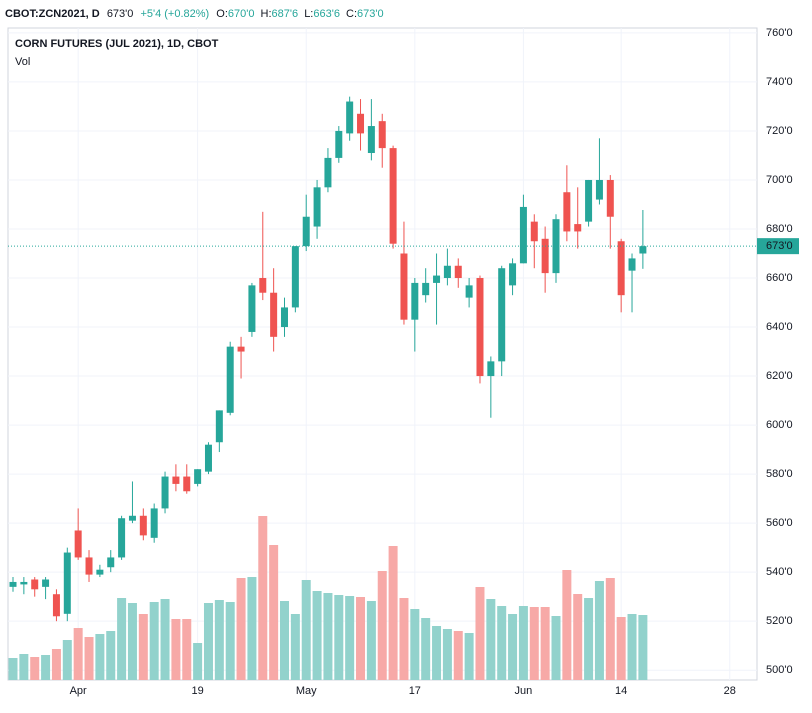 The height and width of the screenshot is (713, 812). I want to click on last: 673'0, so click(120, 14).